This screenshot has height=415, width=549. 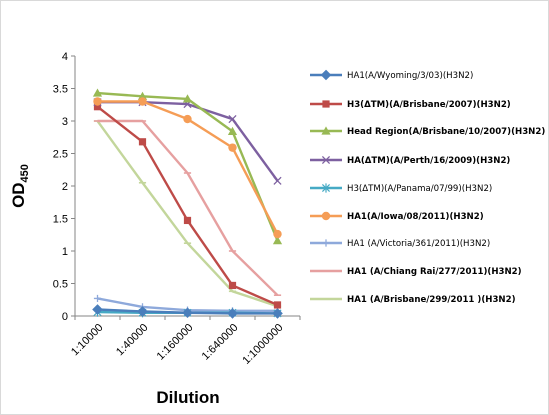 I want to click on legend-item: Head Region(A/Brisbane/10/2007)(H3N2), so click(x=427, y=131).